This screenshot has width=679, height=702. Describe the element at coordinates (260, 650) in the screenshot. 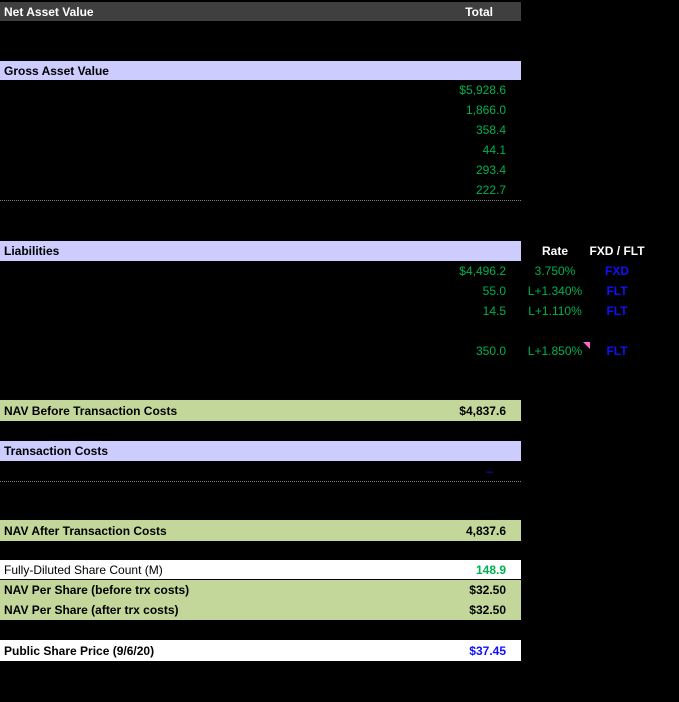

I see `public-share-price-row: Public Share Price (9/6/20) $37.45` at that location.